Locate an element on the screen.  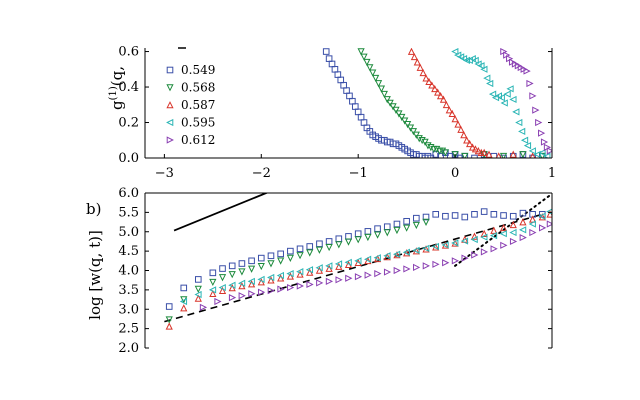
panel-b-point-series-0.568-19 is located at coordinates (368, 237).